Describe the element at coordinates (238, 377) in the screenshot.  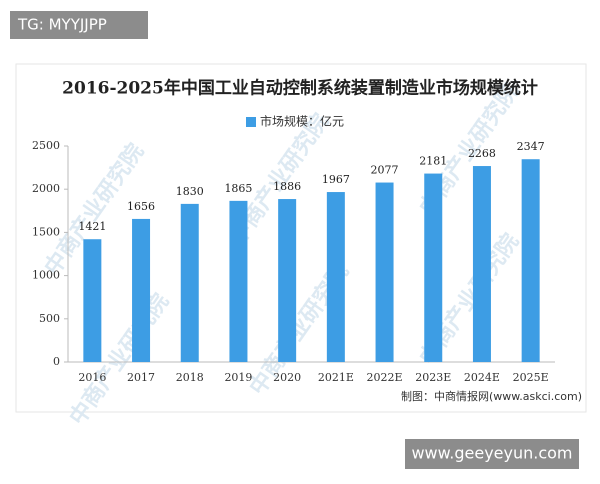
I see `x-tick-label: 2019` at that location.